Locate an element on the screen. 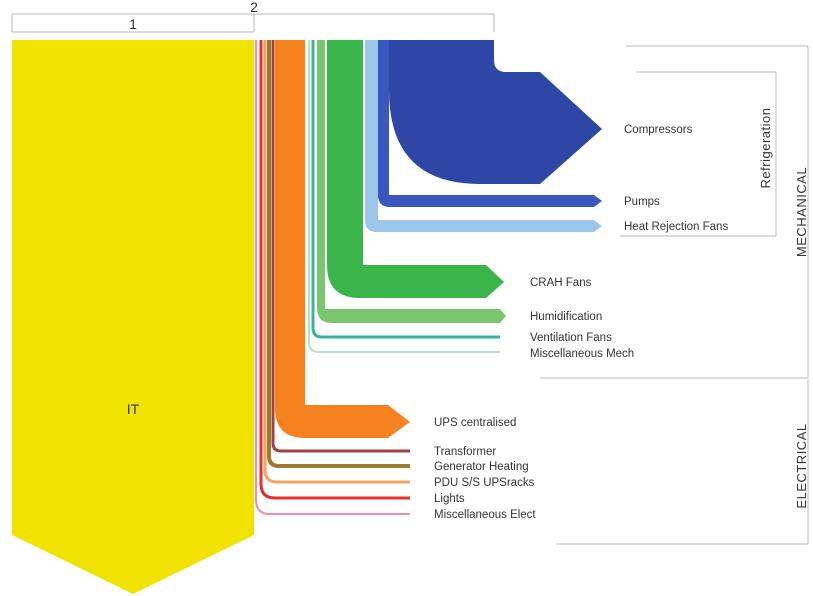  scale-bracket: 1 2 is located at coordinates (253, 16).